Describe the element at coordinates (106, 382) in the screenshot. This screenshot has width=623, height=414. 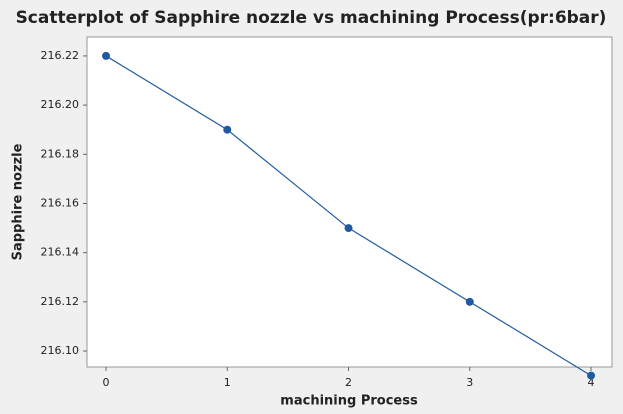
I see `x-tick-label: 0` at that location.